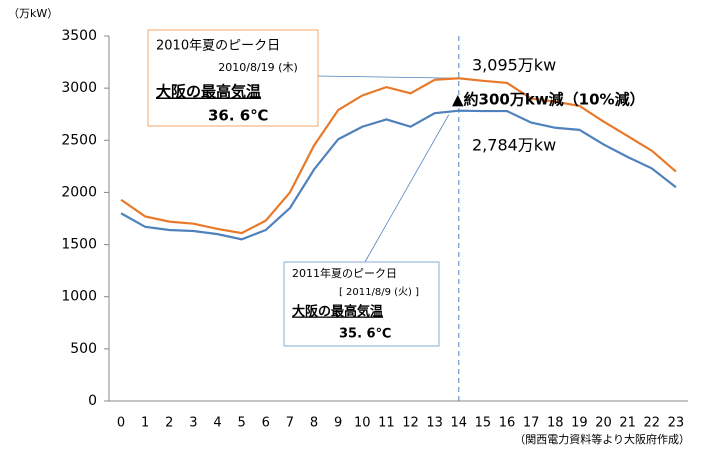 This screenshot has width=712, height=456. Describe the element at coordinates (652, 423) in the screenshot. I see `x-tick-label: 22` at that location.